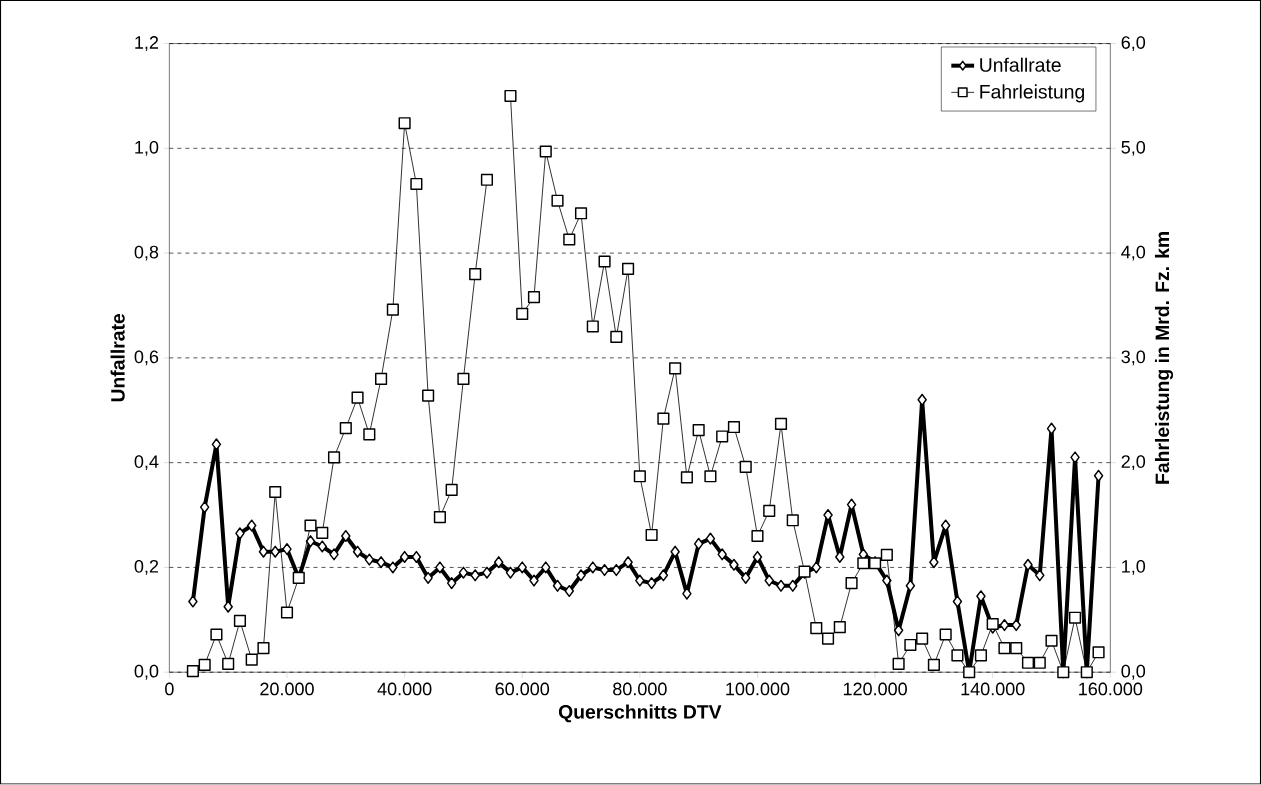 This screenshot has height=785, width=1261. I want to click on x-tick-label: 60.000, so click(522, 689).